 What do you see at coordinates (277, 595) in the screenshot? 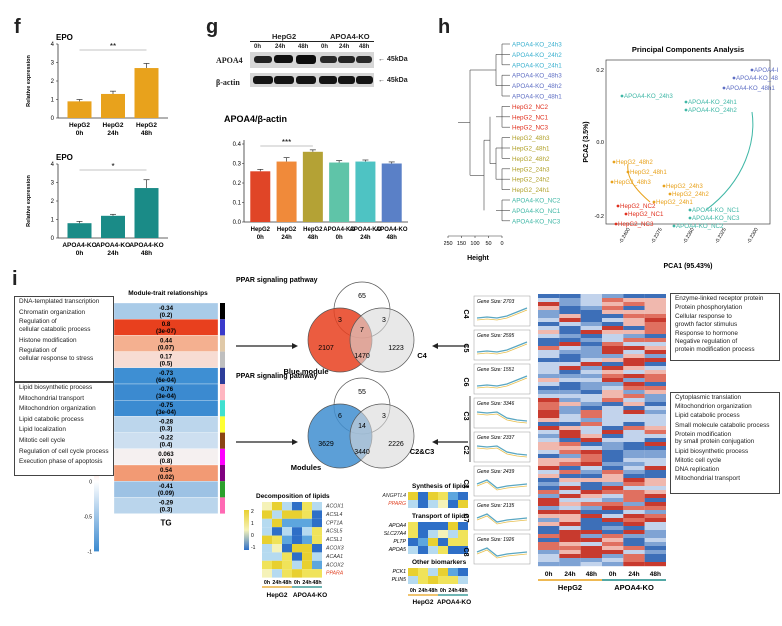
I see `decomp-group-hepg2: HepG2` at bounding box center [277, 595].